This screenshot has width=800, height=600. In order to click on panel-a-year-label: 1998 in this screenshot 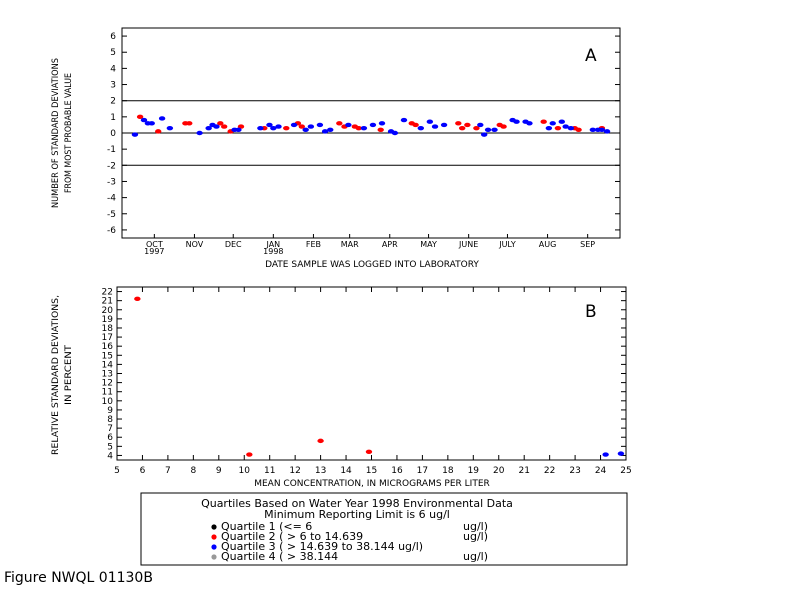, I will do `click(273, 251)`.